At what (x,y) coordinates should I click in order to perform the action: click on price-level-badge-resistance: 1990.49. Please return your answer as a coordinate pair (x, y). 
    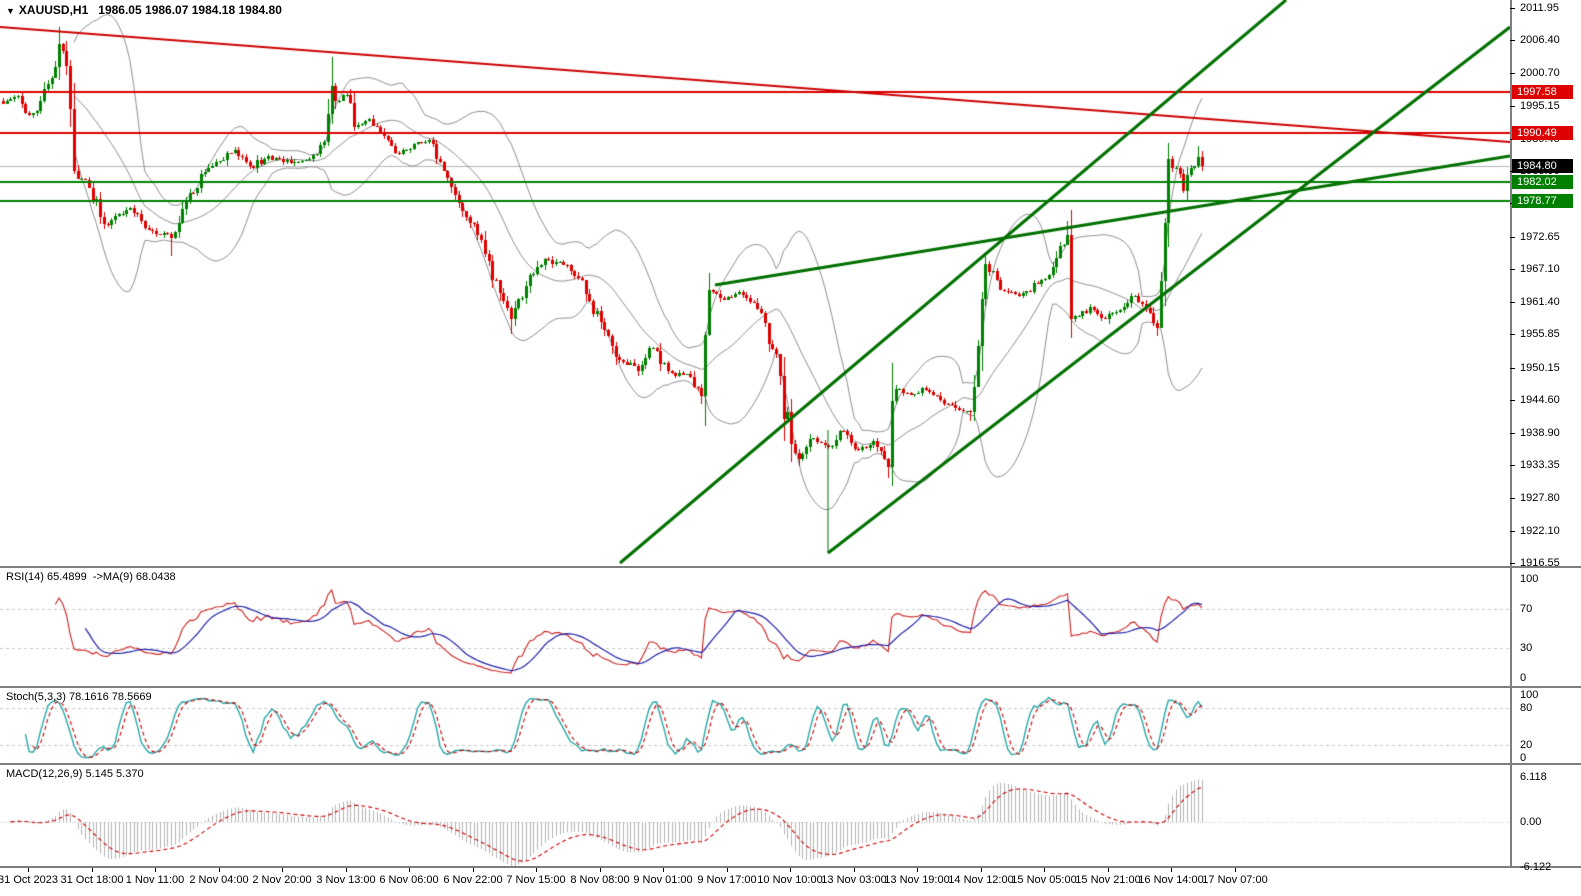
    Looking at the image, I should click on (1542, 133).